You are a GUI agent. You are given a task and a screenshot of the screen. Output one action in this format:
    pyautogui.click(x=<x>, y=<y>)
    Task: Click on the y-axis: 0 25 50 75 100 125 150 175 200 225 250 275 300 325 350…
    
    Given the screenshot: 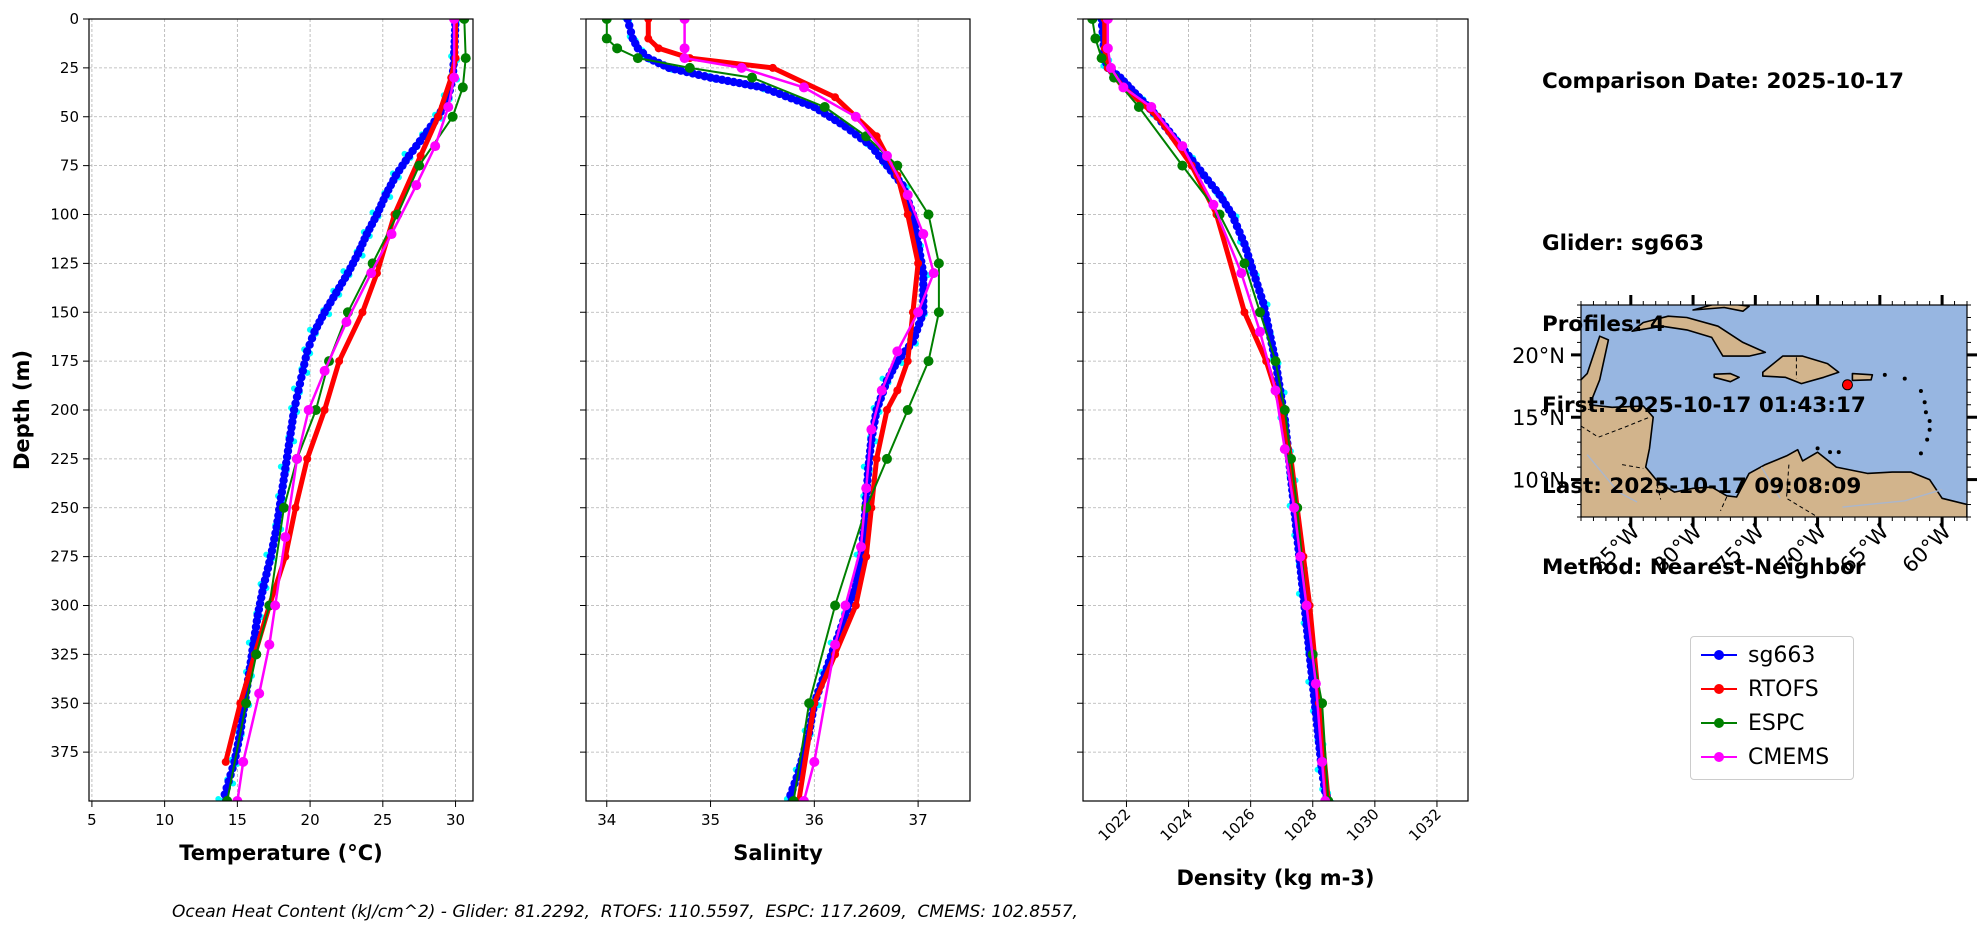 What is the action you would take?
    pyautogui.click(x=49, y=385)
    